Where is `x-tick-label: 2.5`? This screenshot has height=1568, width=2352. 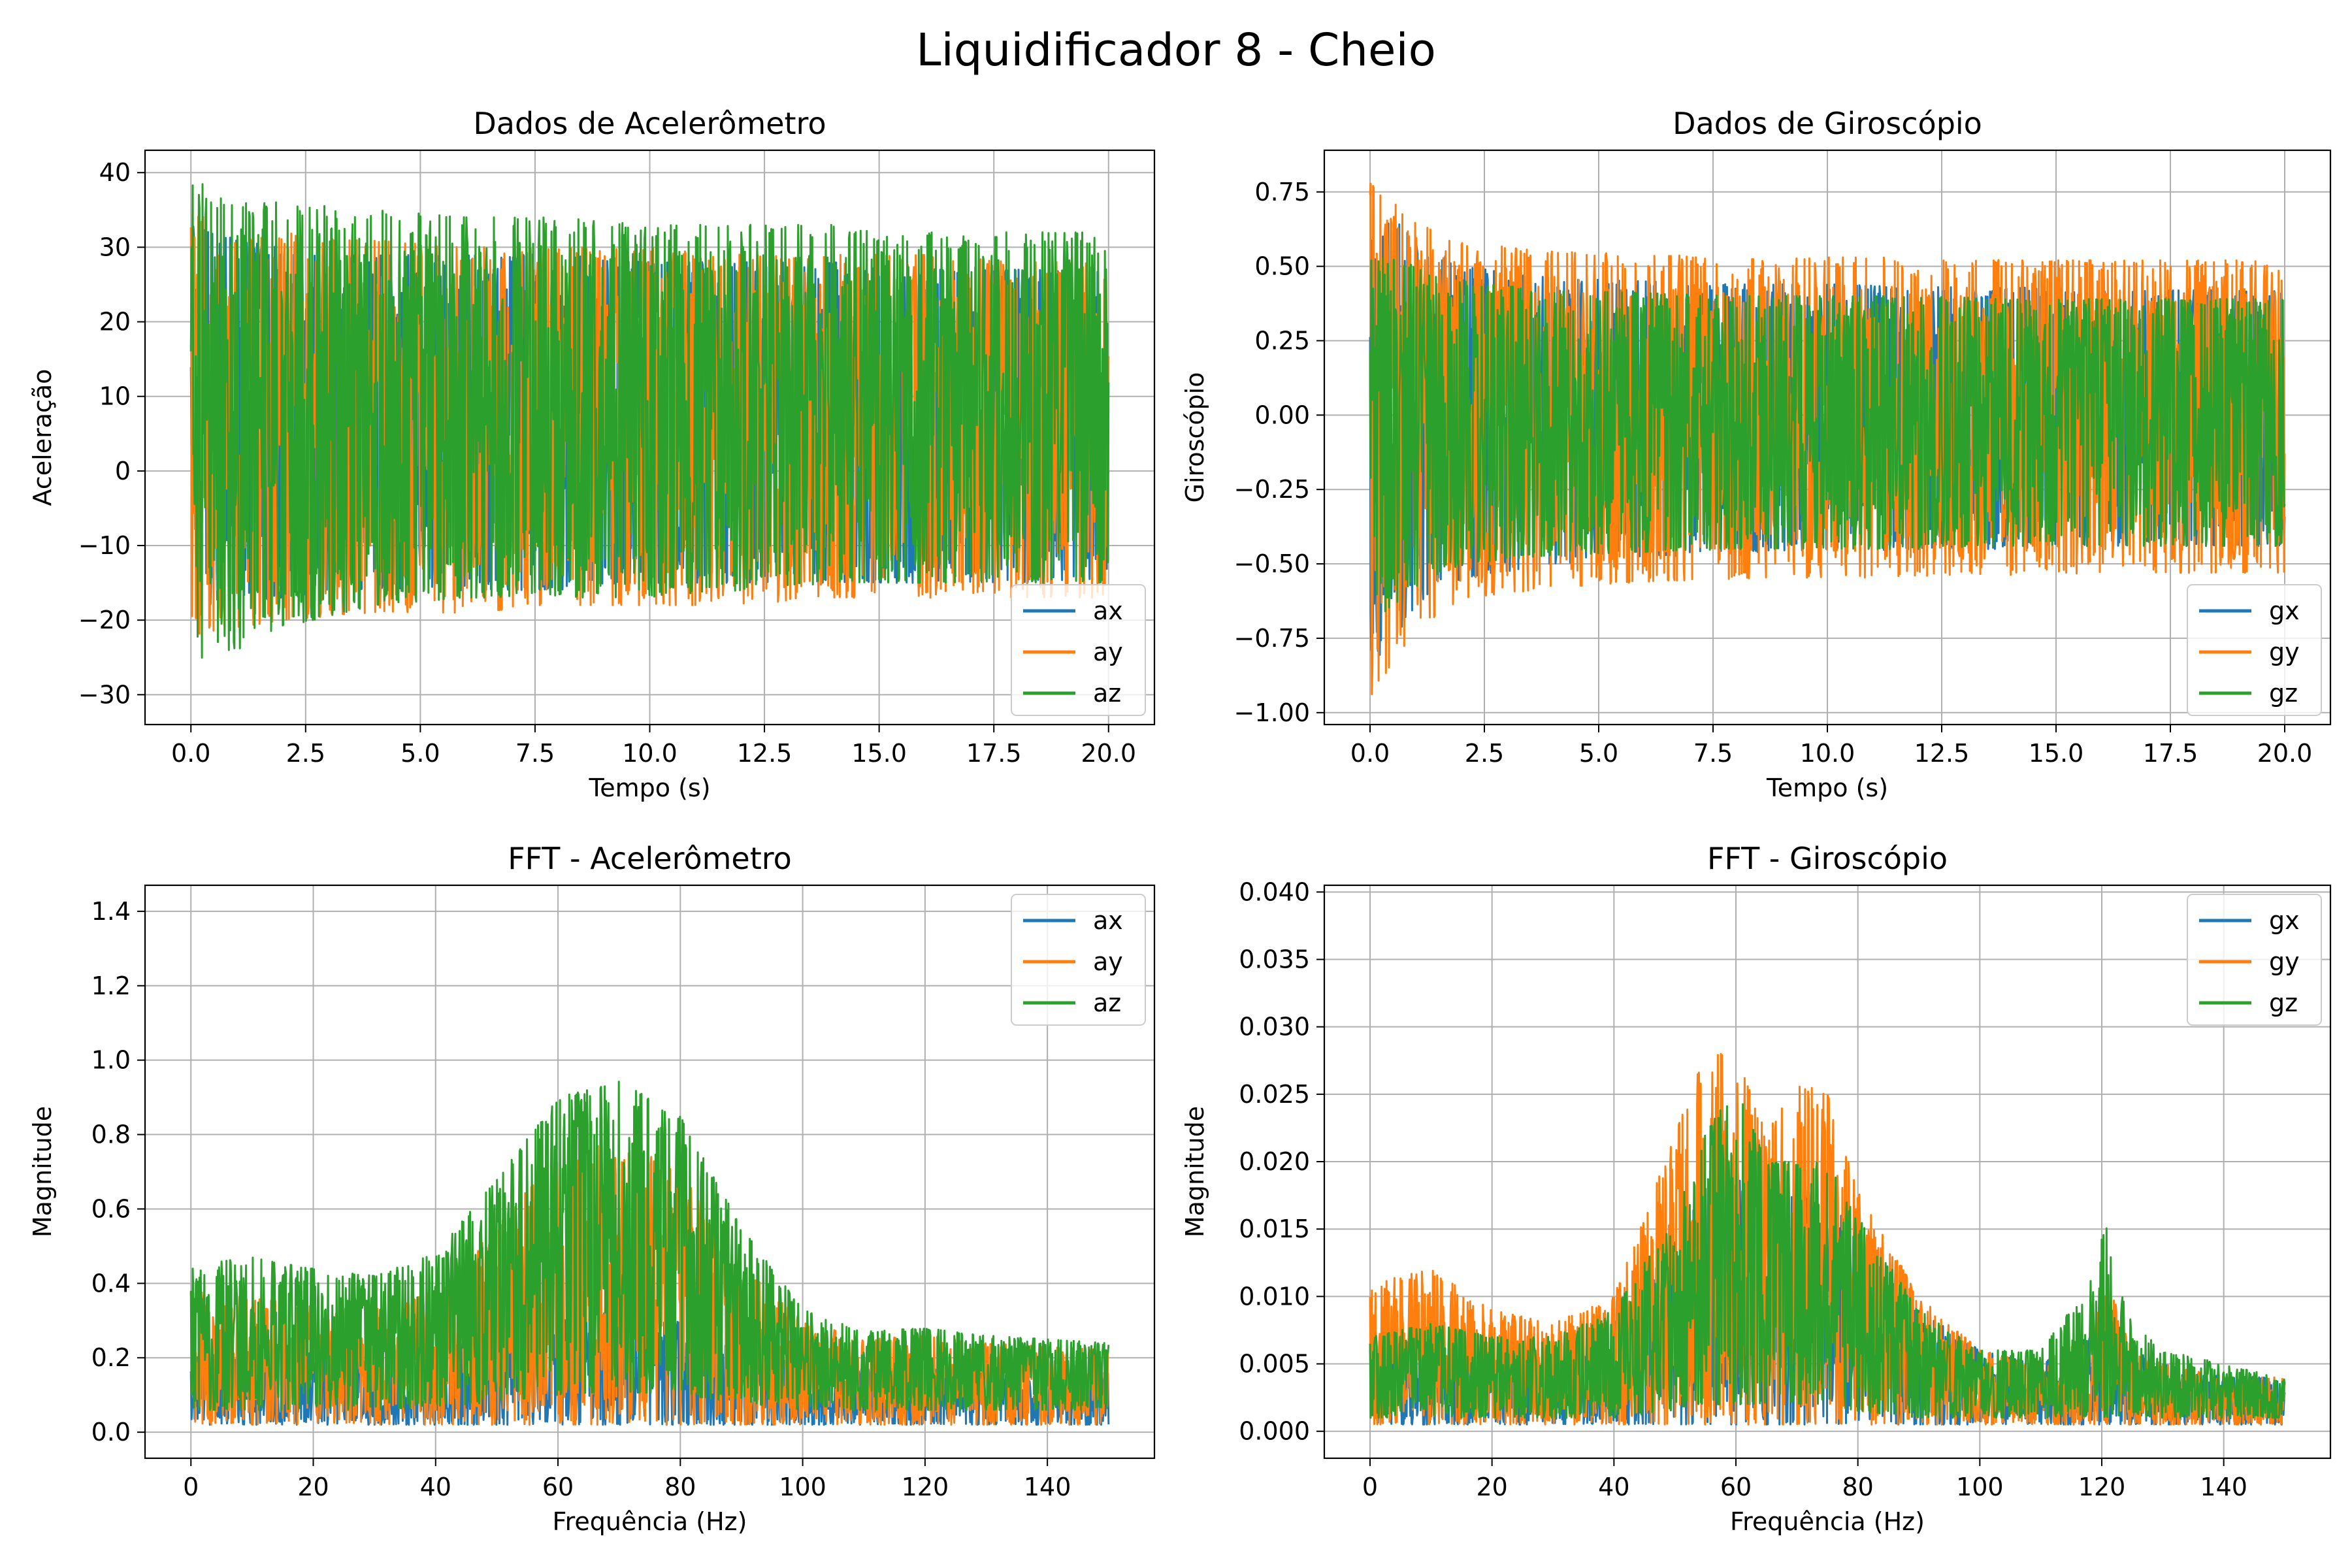
x-tick-label: 2.5 is located at coordinates (1484, 753).